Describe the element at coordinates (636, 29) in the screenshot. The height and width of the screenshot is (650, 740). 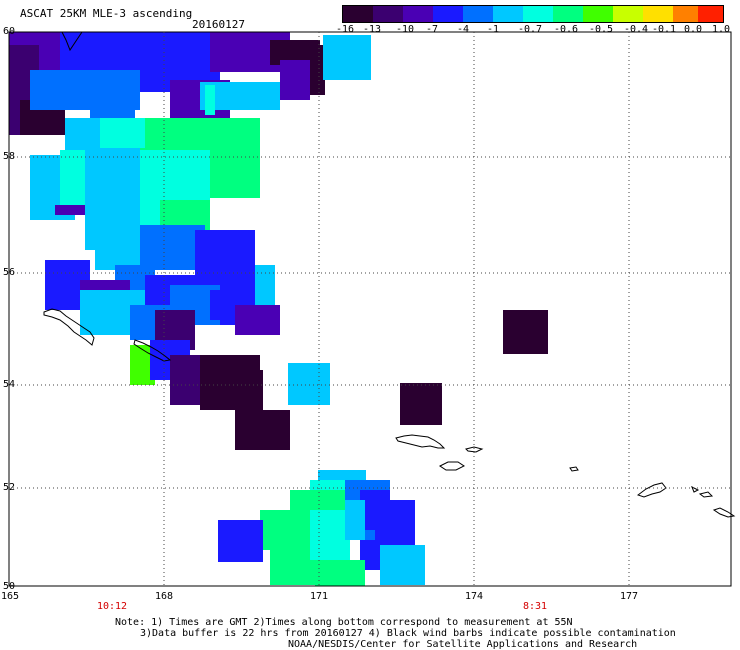
I see `colorbar-label: -0.4` at that location.